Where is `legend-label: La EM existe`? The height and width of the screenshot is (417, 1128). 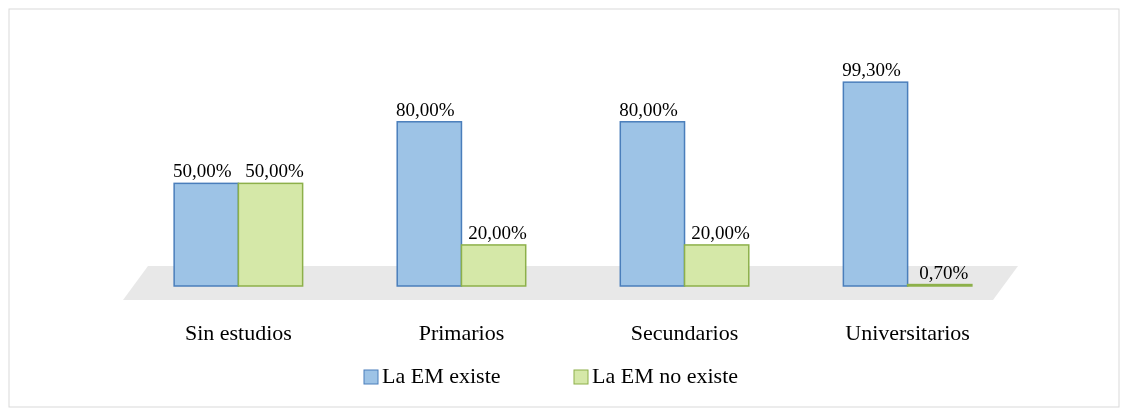 legend-label: La EM existe is located at coordinates (441, 375).